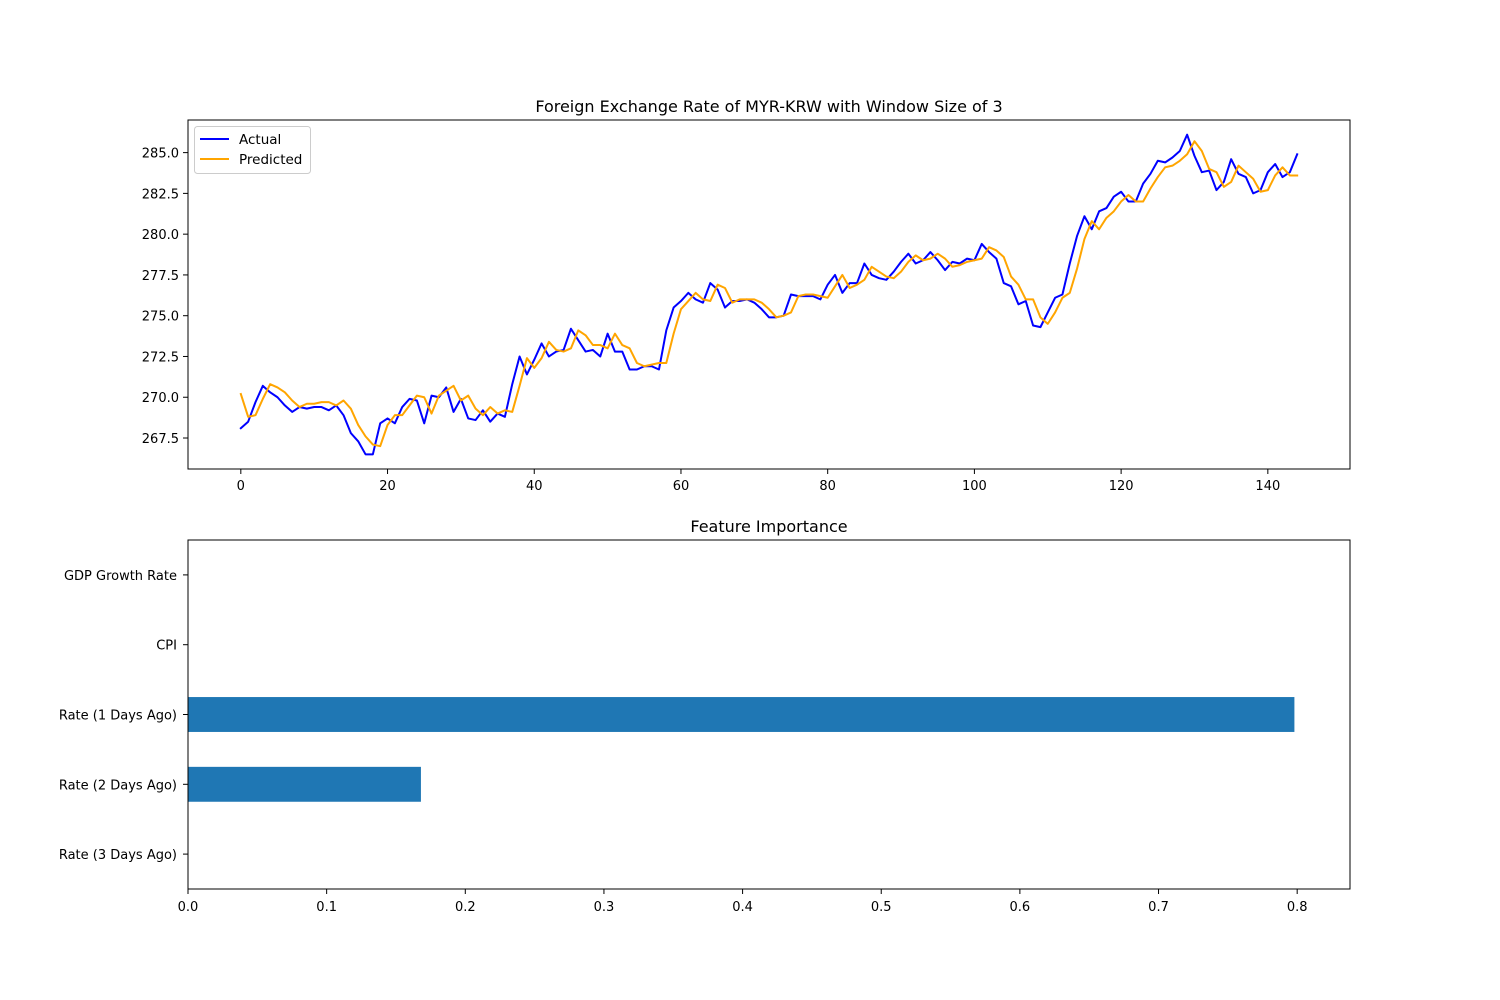 The image size is (1500, 1000). I want to click on x-tick-label: 0.8, so click(1297, 907).